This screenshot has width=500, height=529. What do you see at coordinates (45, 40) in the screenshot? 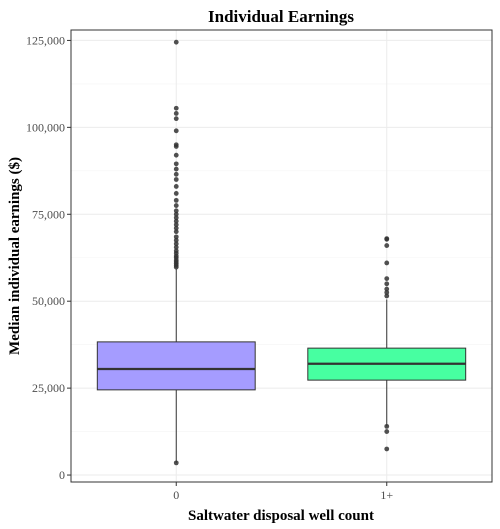
I see `y-tick-label: 125,000` at bounding box center [45, 40].